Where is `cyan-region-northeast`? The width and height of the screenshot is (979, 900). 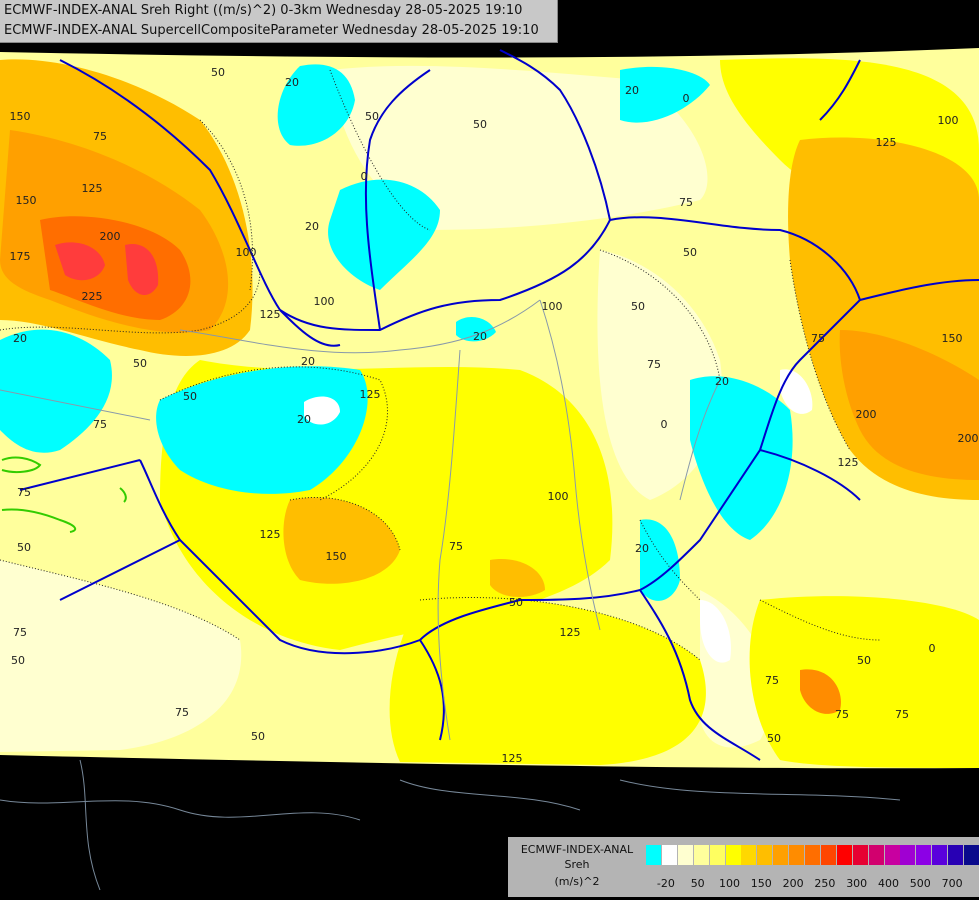 cyan-region-northeast is located at coordinates (665, 94).